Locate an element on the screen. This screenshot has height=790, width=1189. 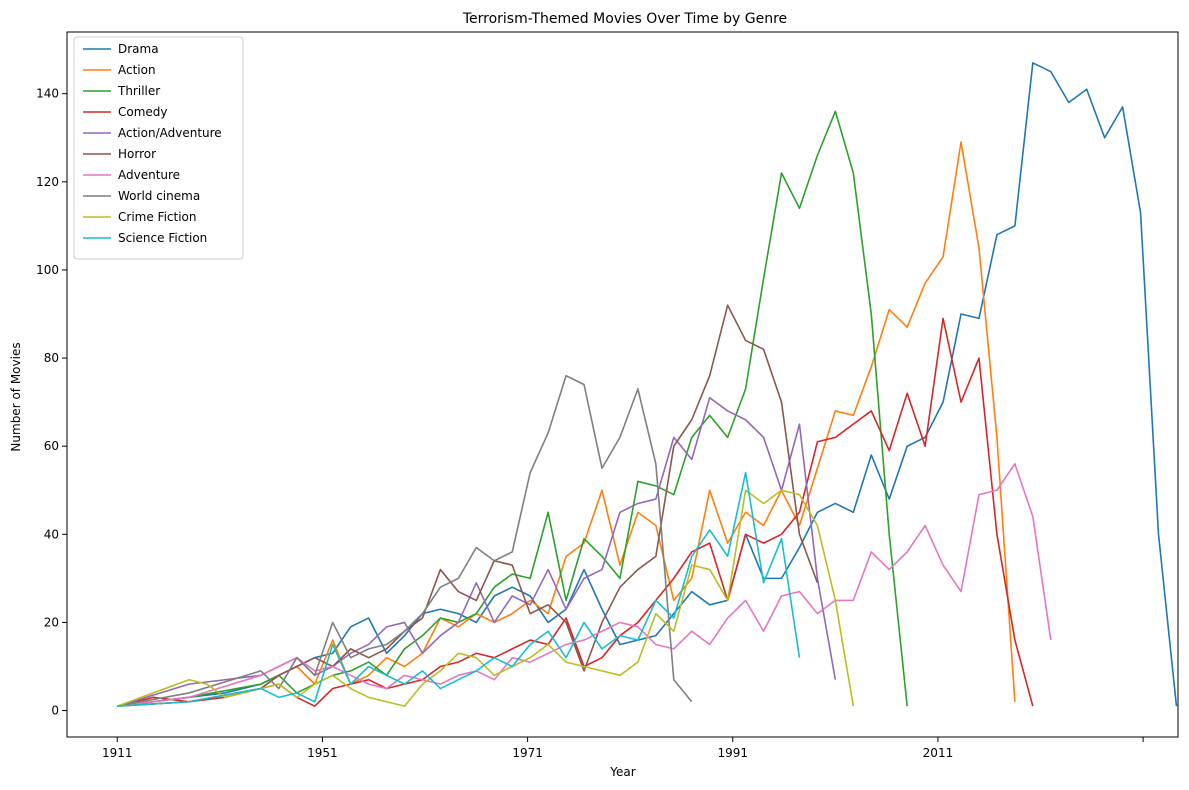
legend-label: Adventure is located at coordinates (149, 175).